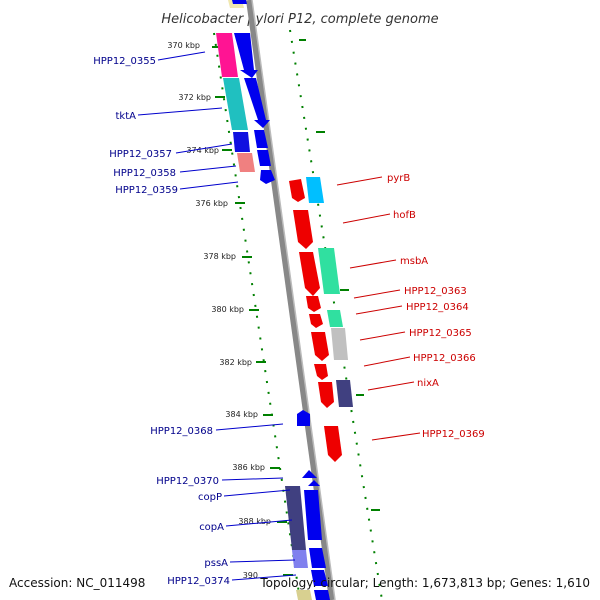 Image resolution: width=600 pixels, height=600 pixels. I want to click on gene-label-copA: copA, so click(211, 527).